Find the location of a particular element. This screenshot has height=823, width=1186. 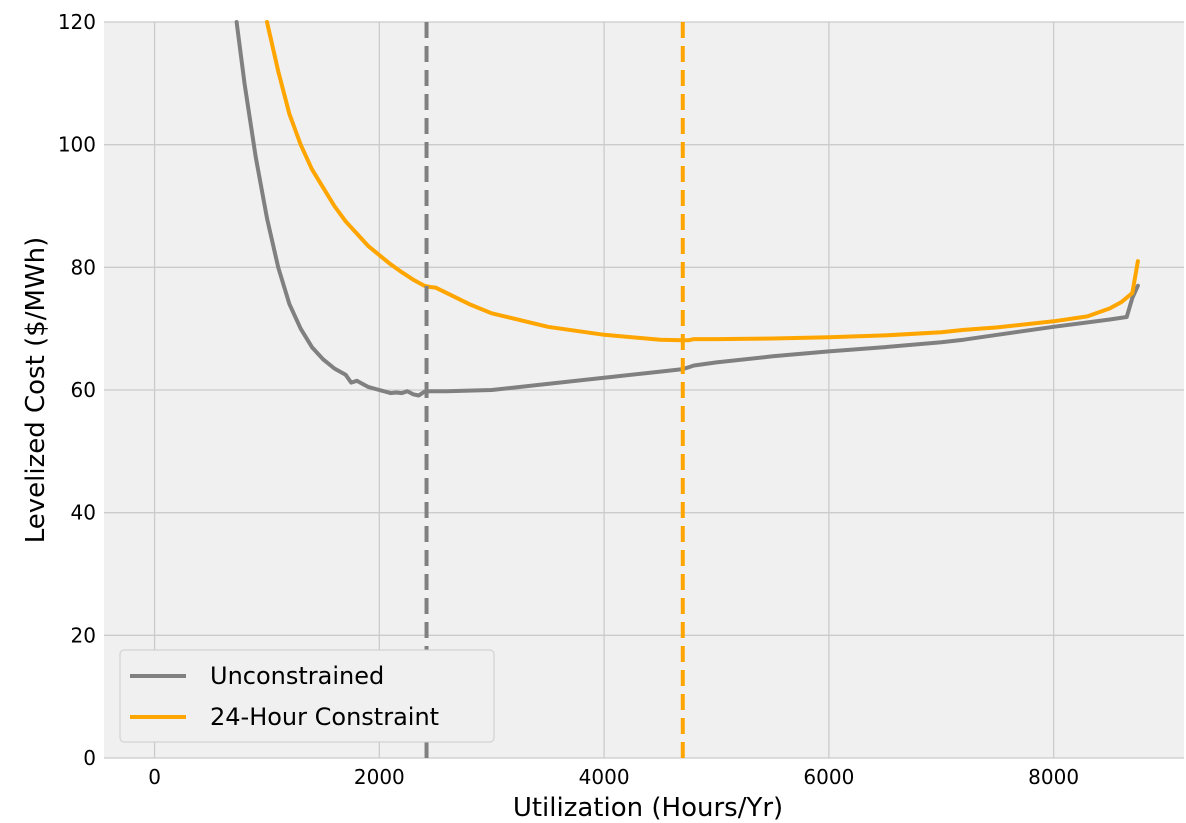

y-tick-label: 20 is located at coordinates (83, 635).